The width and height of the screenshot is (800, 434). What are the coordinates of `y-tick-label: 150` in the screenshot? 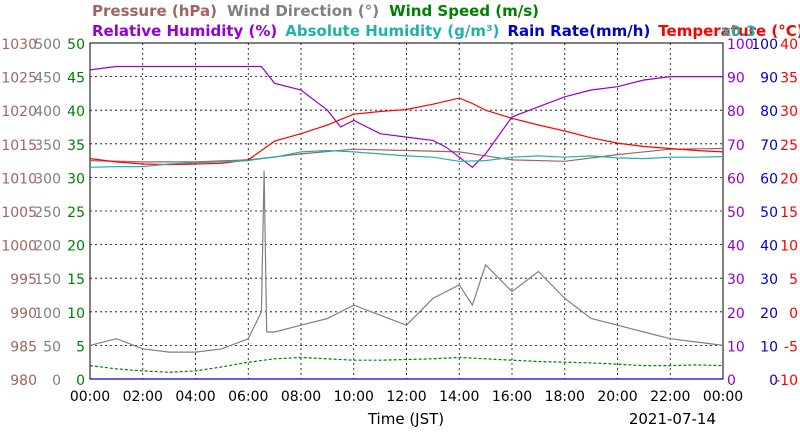 It's located at (47, 280).